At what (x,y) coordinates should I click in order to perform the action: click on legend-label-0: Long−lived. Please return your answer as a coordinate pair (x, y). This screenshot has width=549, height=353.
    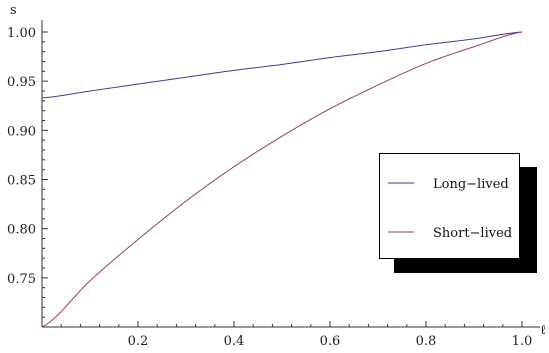
    Looking at the image, I should click on (471, 184).